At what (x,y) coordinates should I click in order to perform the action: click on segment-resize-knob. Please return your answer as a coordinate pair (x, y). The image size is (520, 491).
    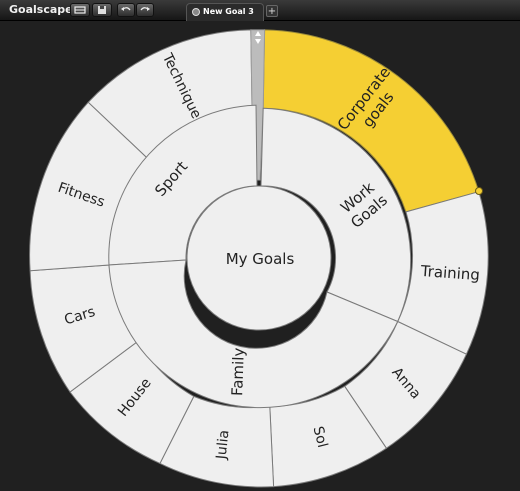
    Looking at the image, I should click on (479, 191).